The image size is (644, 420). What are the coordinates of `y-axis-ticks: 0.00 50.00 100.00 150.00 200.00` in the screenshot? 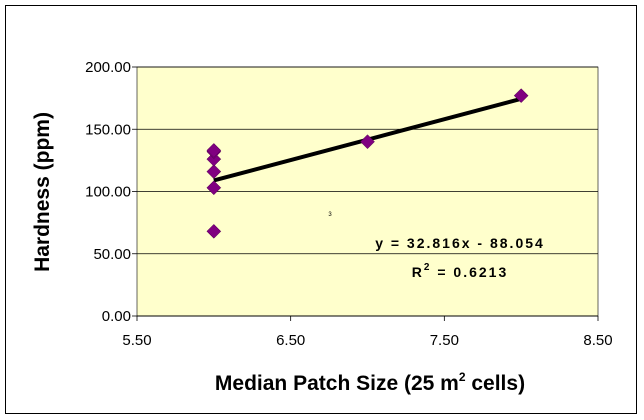 It's located at (111, 192).